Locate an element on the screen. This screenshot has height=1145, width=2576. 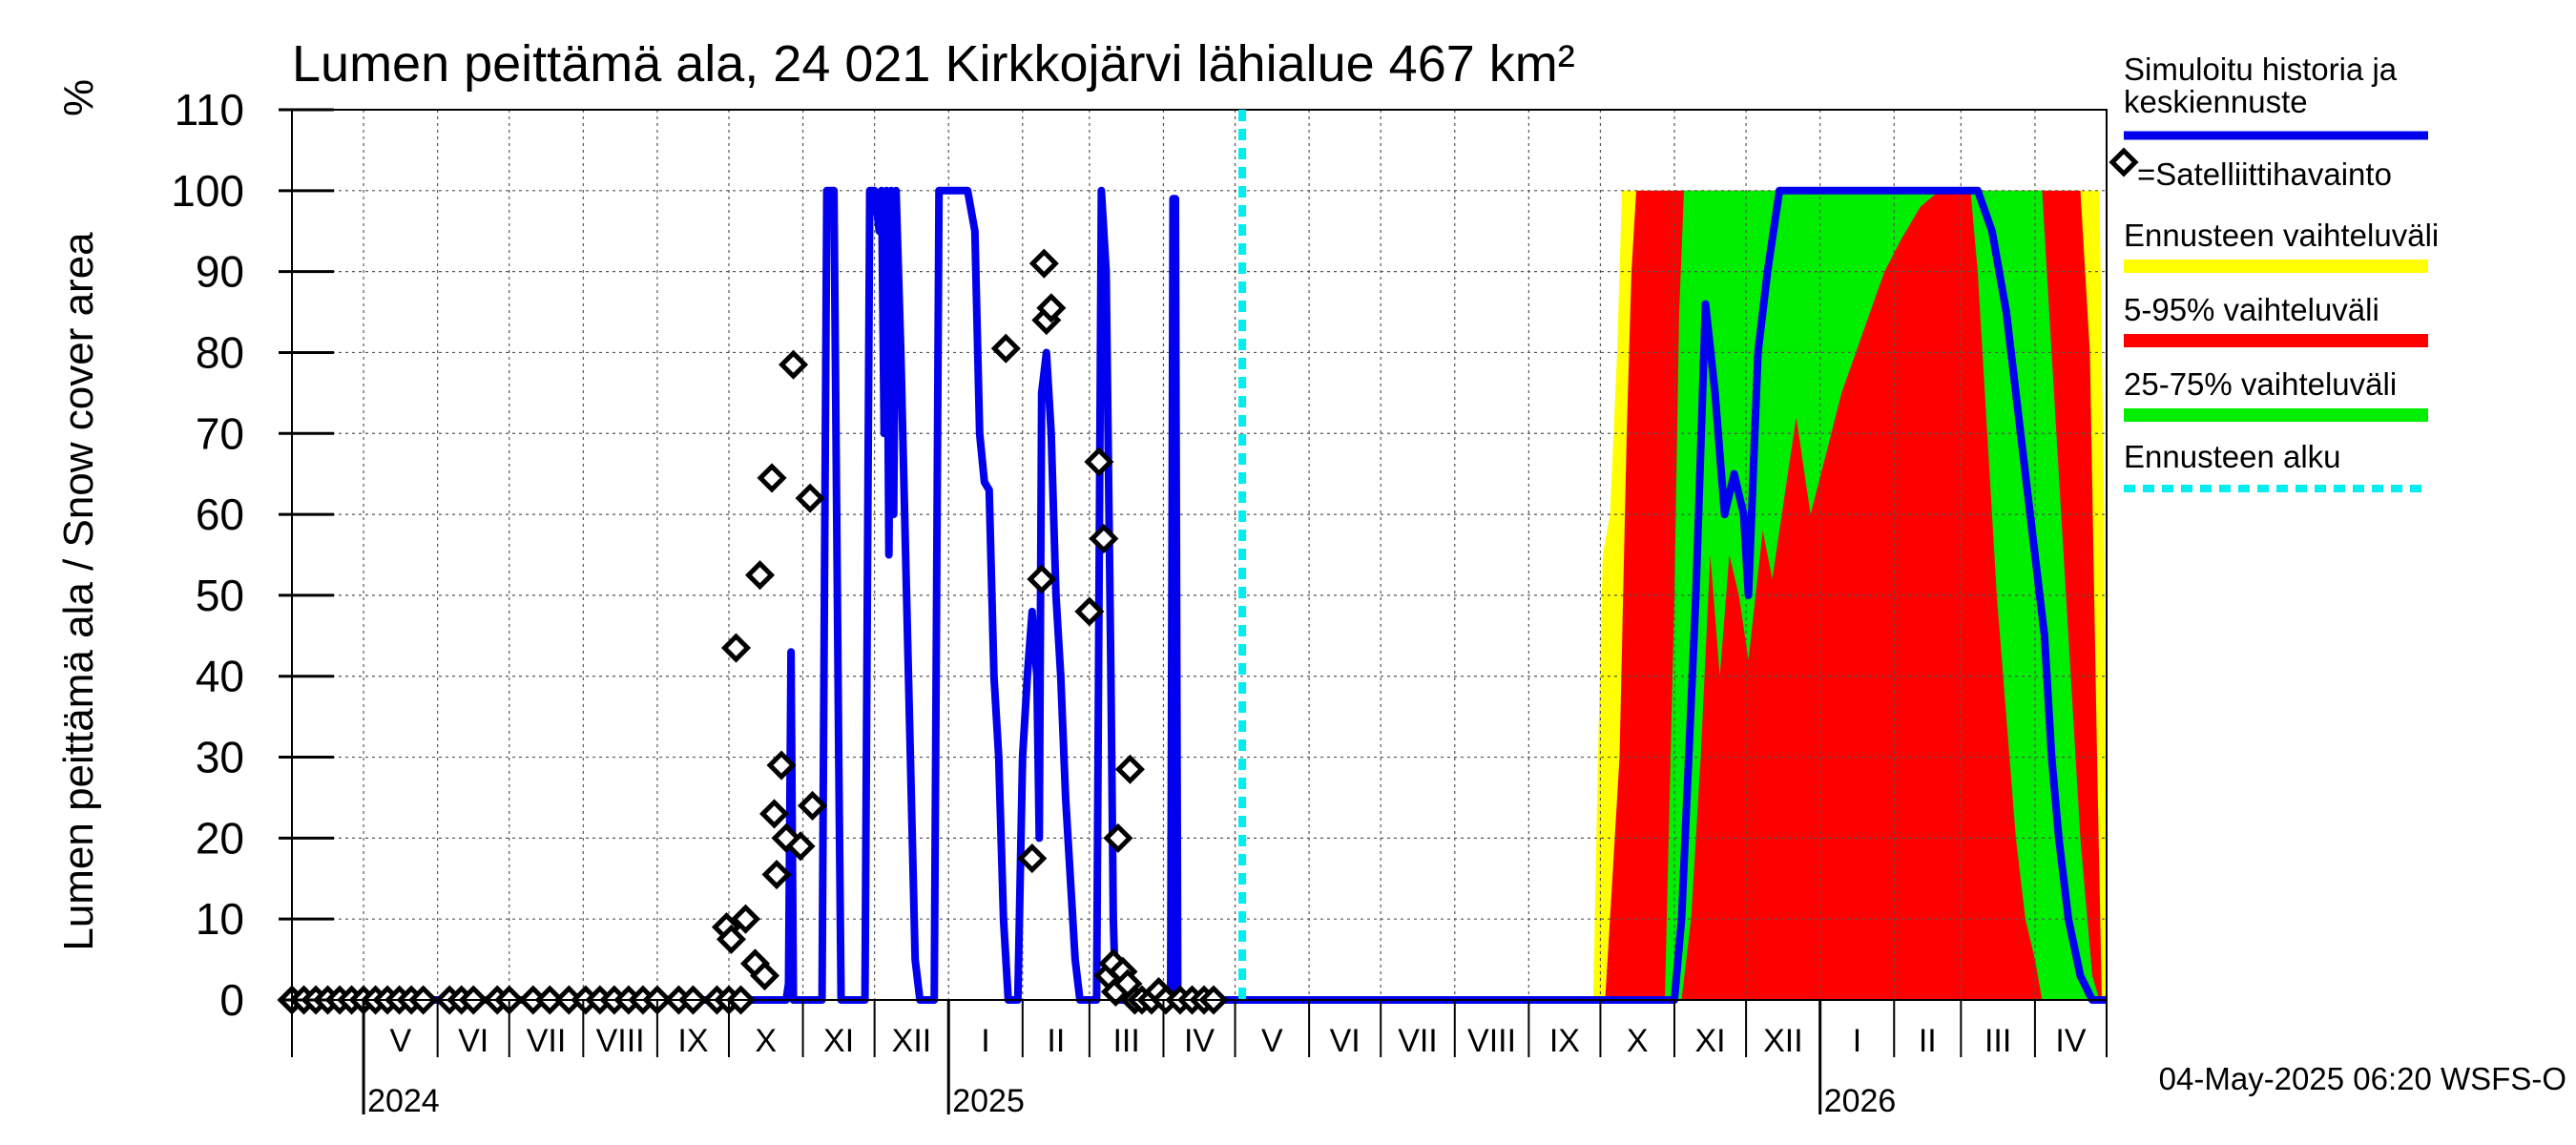
legend-swatch-range is located at coordinates (2276, 267).